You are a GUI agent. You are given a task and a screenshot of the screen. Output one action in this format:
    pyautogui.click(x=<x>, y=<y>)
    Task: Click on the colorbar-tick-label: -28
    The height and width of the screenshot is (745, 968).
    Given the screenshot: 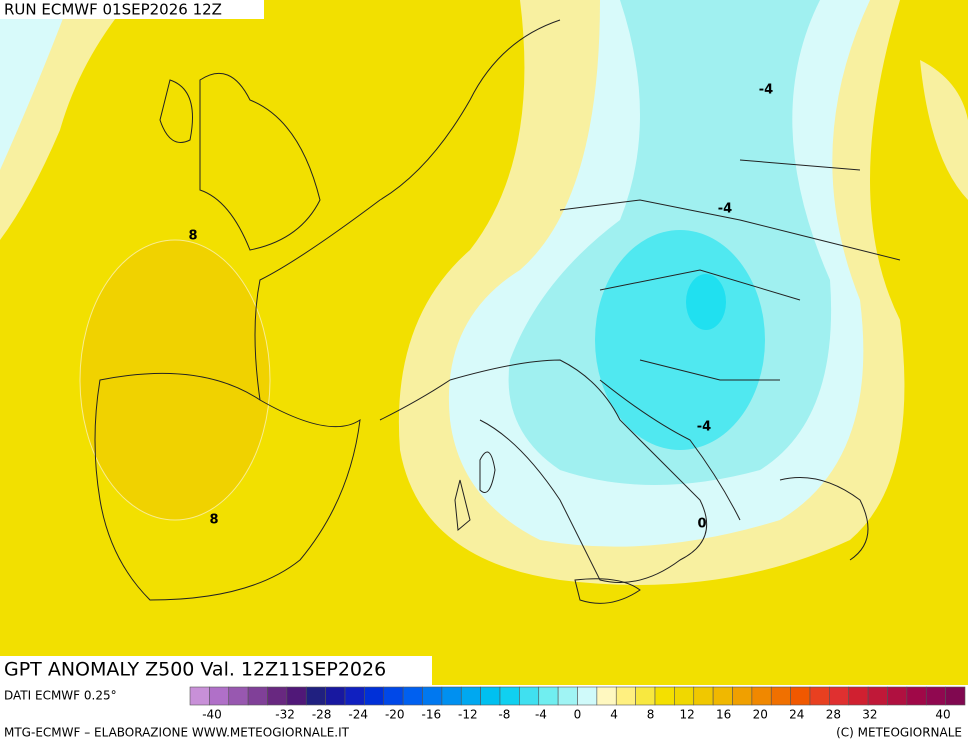 What is the action you would take?
    pyautogui.click(x=322, y=715)
    